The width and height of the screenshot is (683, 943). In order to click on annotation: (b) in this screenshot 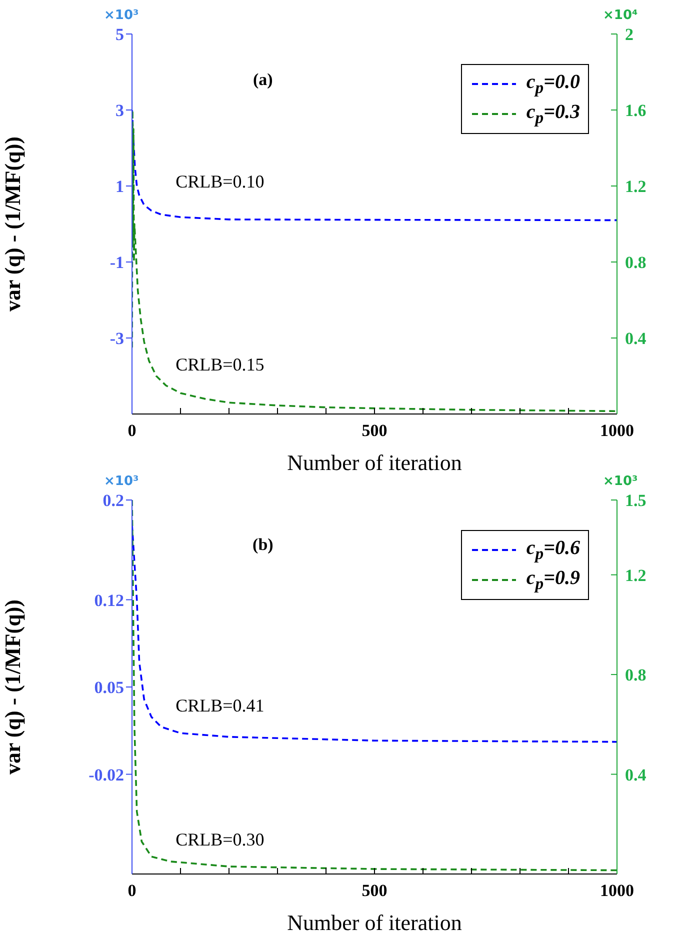, I will do `click(263, 544)`.